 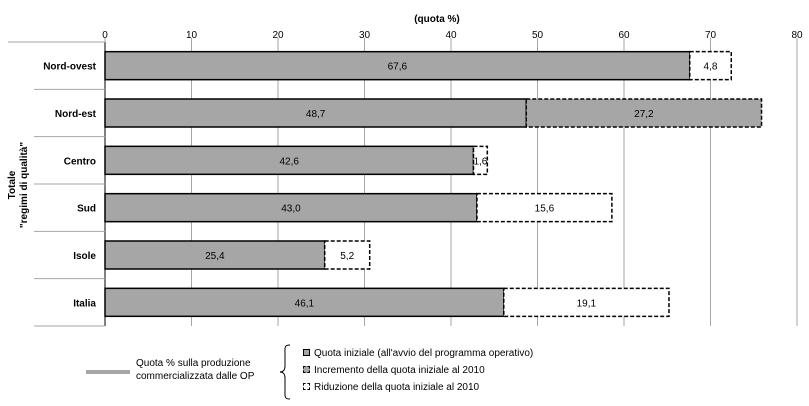 What do you see at coordinates (711, 35) in the screenshot?
I see `x-tick-label: 70` at bounding box center [711, 35].